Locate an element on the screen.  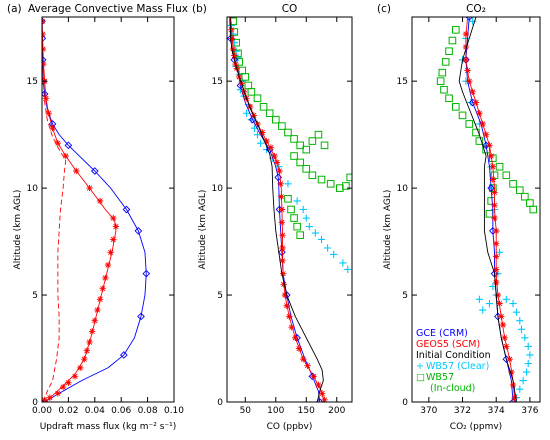
legend-entry: WB57 (Clear) is located at coordinates (457, 366).